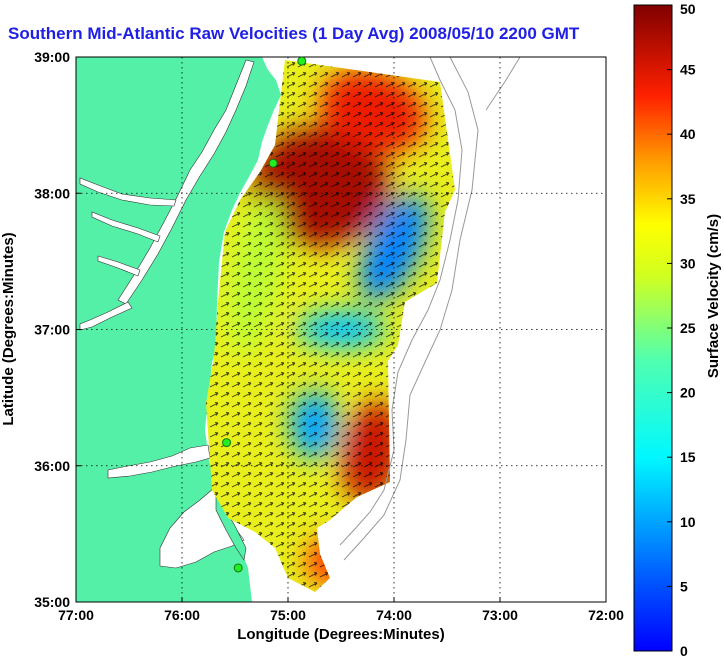 The width and height of the screenshot is (724, 659). What do you see at coordinates (341, 634) in the screenshot?
I see `x-axis-label: Longitude (Degrees:Minutes)` at bounding box center [341, 634].